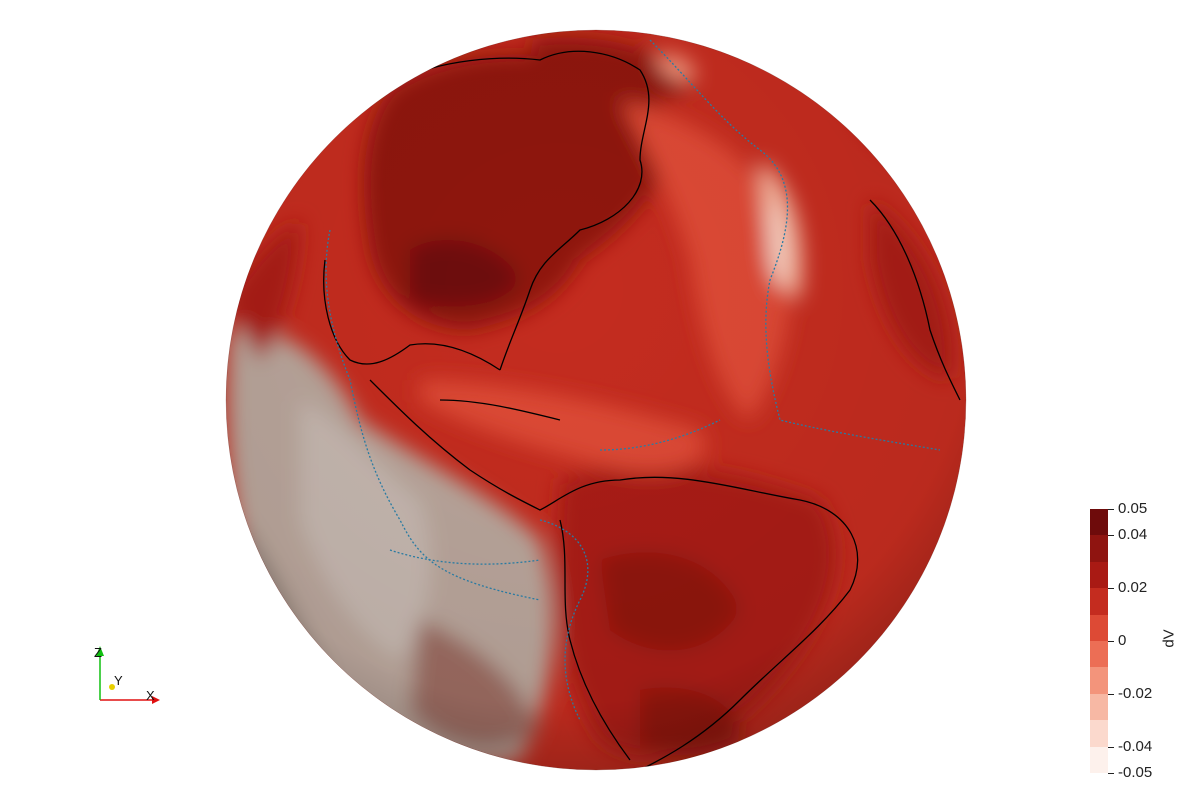 This screenshot has height=802, width=1192. Describe the element at coordinates (112, 687) in the screenshot. I see `y-axis-dot` at that location.